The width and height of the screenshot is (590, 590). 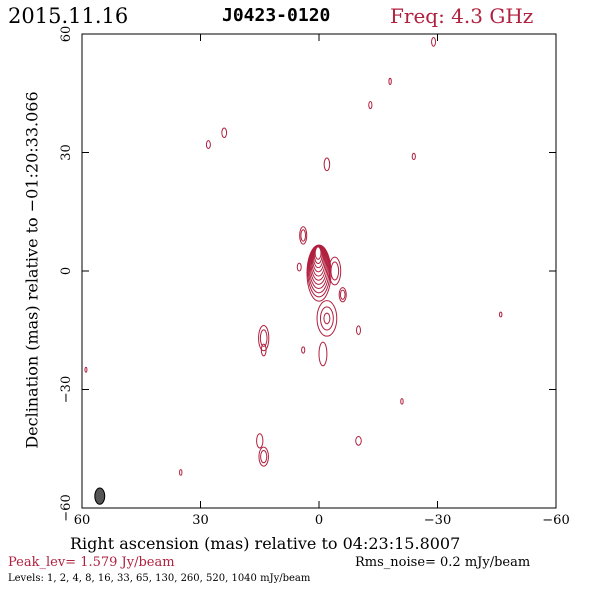 What do you see at coordinates (318, 253) in the screenshot?
I see `core-contour` at bounding box center [318, 253].